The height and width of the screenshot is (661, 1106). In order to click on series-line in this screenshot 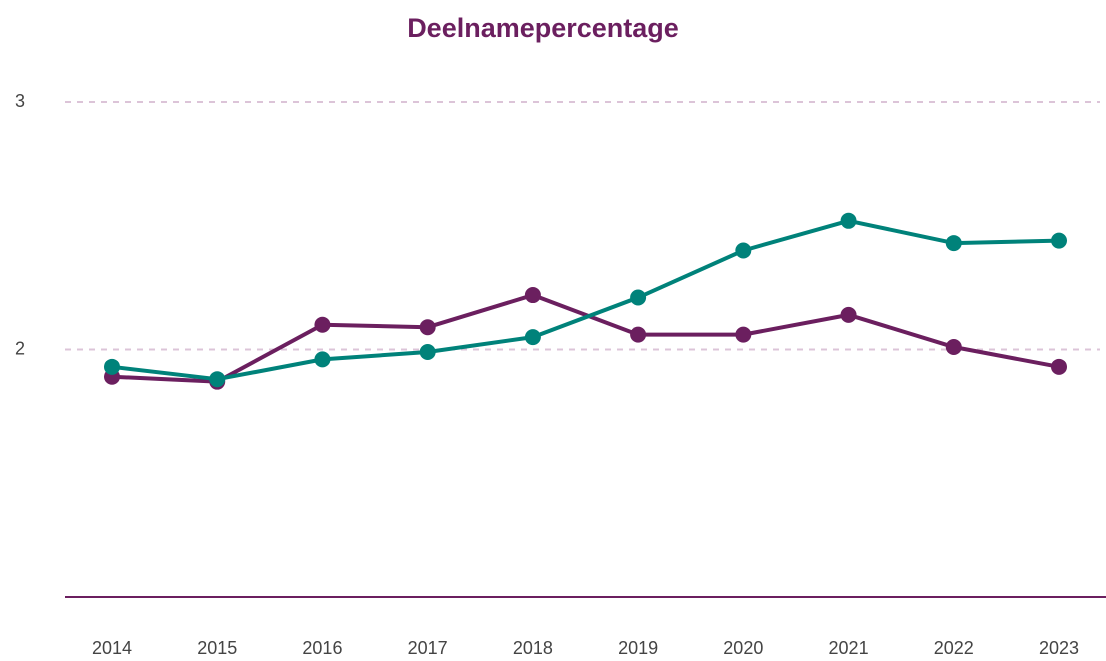, I will do `click(585, 338)`.